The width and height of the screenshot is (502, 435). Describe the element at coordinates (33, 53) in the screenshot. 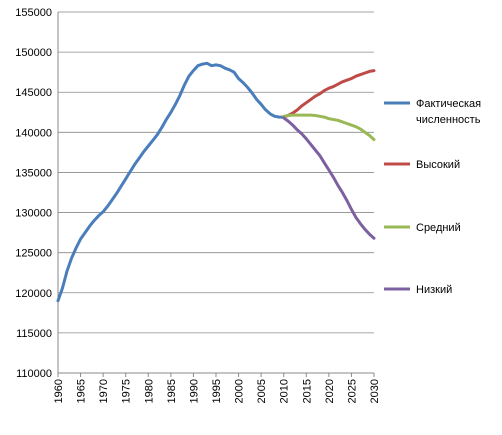

I see `y-tick-label: 150000` at that location.